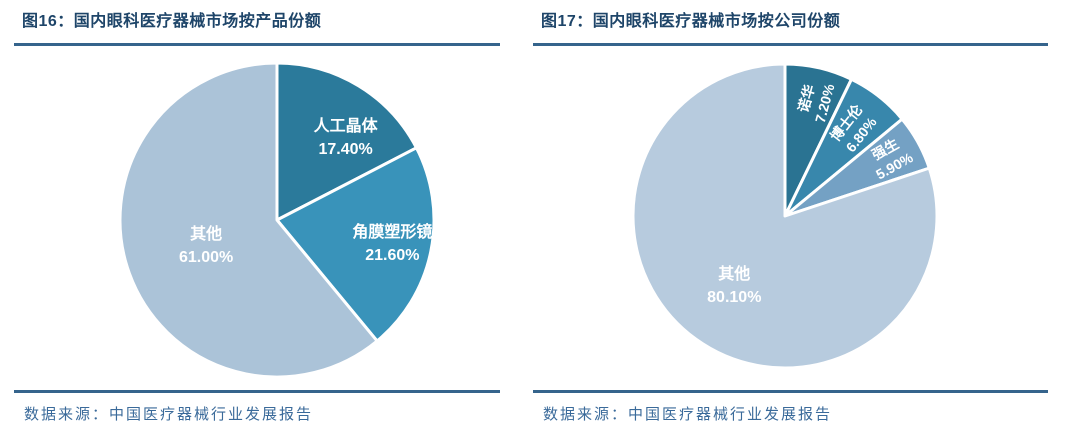 The height and width of the screenshot is (435, 1080). Describe the element at coordinates (355, 244) in the screenshot. I see `pie-slice-角膜塑形镜` at that location.